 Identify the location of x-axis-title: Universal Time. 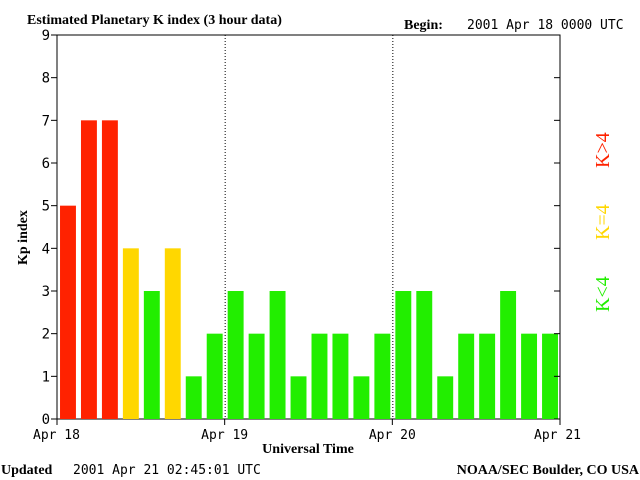
(308, 449).